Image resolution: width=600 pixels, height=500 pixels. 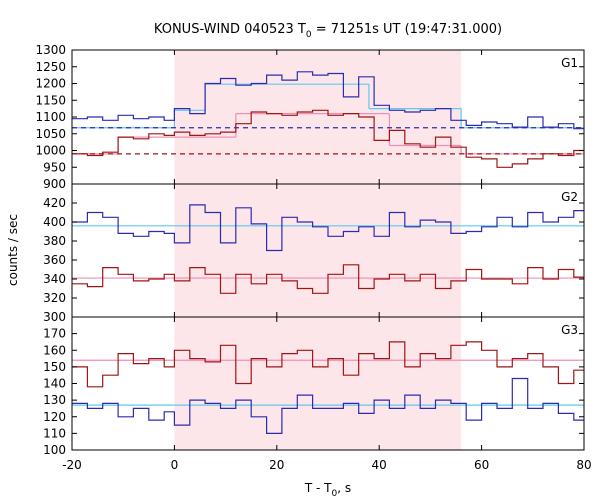 I want to click on x-tick-label: 0, so click(x=175, y=465).